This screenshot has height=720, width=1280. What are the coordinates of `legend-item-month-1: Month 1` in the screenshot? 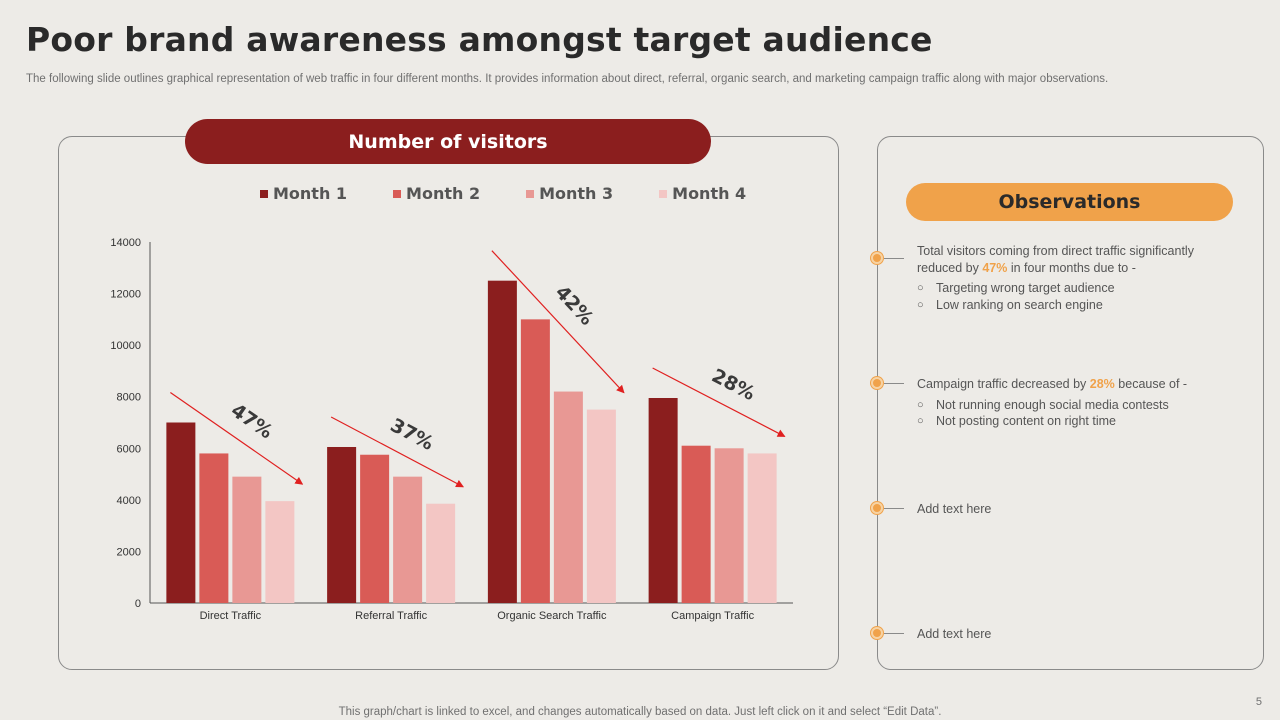 It's located at (303, 193).